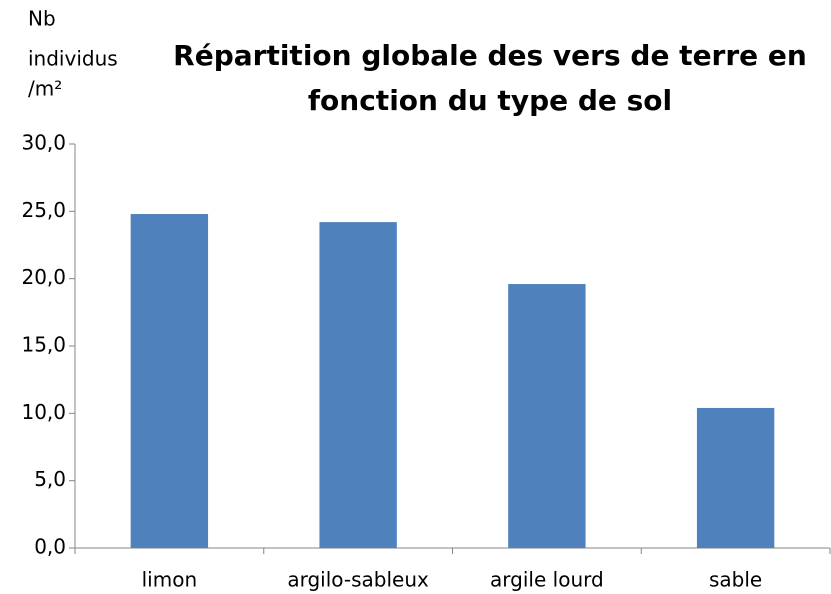  I want to click on chart-title: Répartition globale des vers de terre en, so click(490, 55).